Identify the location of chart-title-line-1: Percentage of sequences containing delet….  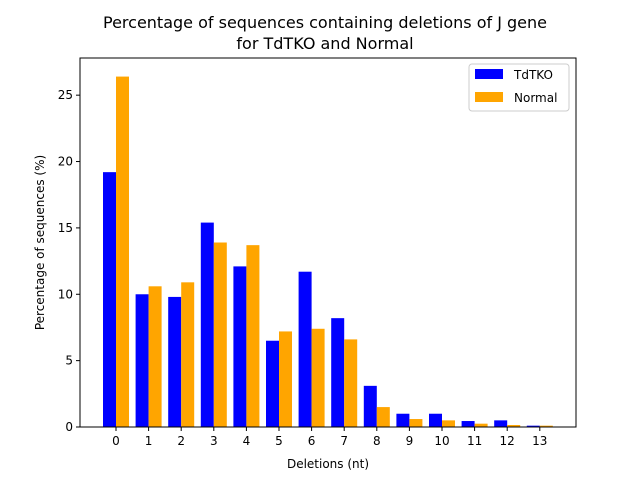
(325, 22).